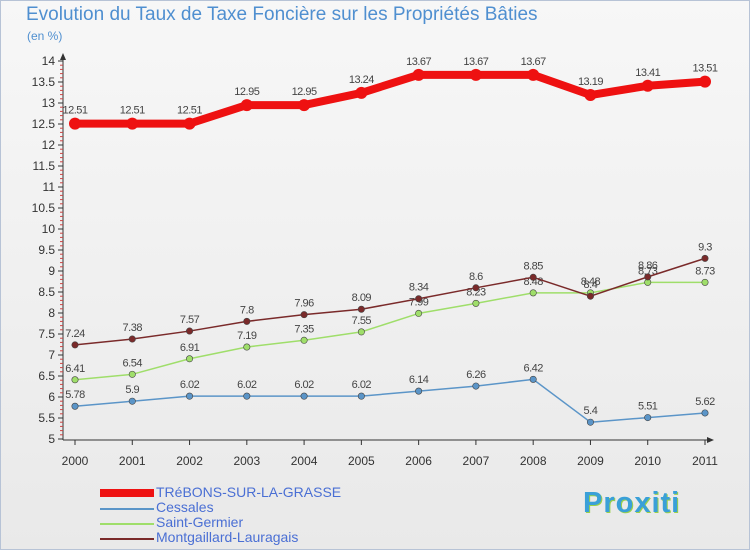  Describe the element at coordinates (591, 285) in the screenshot. I see `data-label-3: 8.4` at that location.